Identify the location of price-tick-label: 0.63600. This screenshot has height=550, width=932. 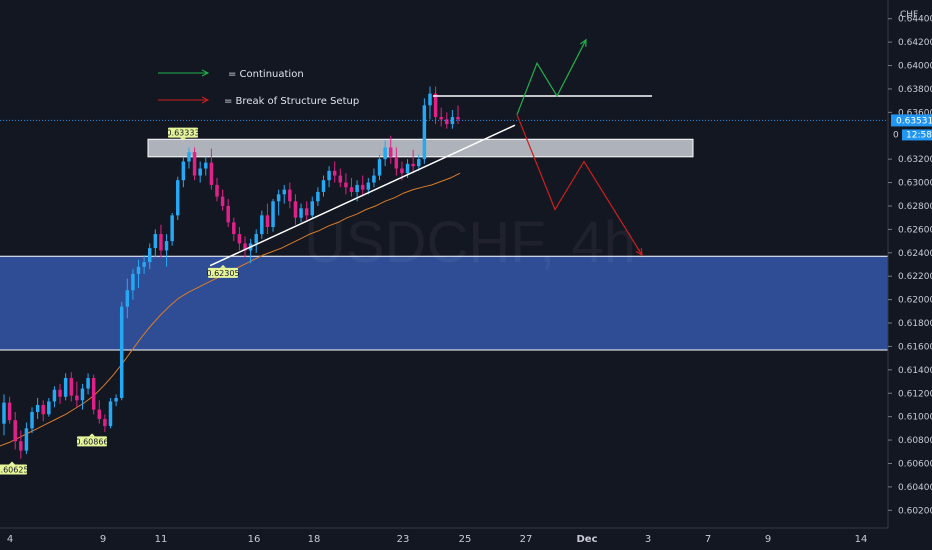
(915, 113).